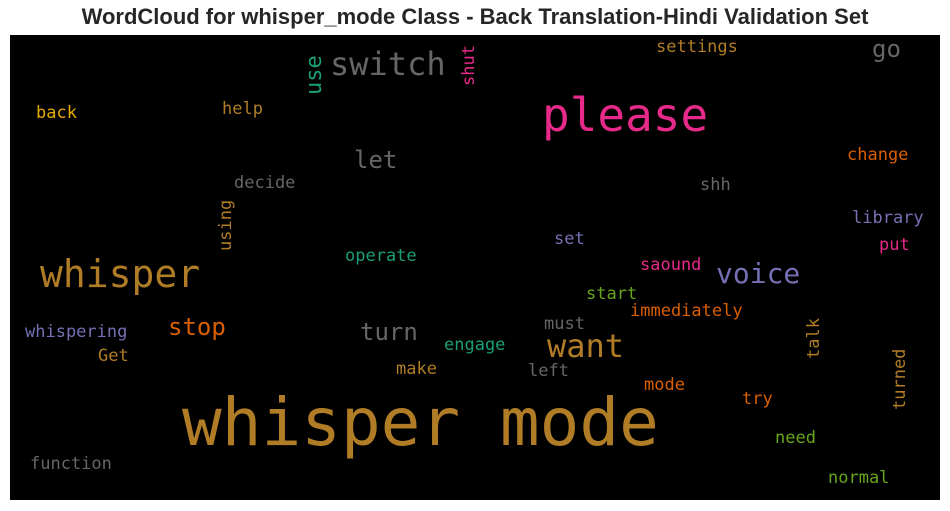 The height and width of the screenshot is (511, 950). Describe the element at coordinates (795, 438) in the screenshot. I see `wordcloud-word: need` at that location.